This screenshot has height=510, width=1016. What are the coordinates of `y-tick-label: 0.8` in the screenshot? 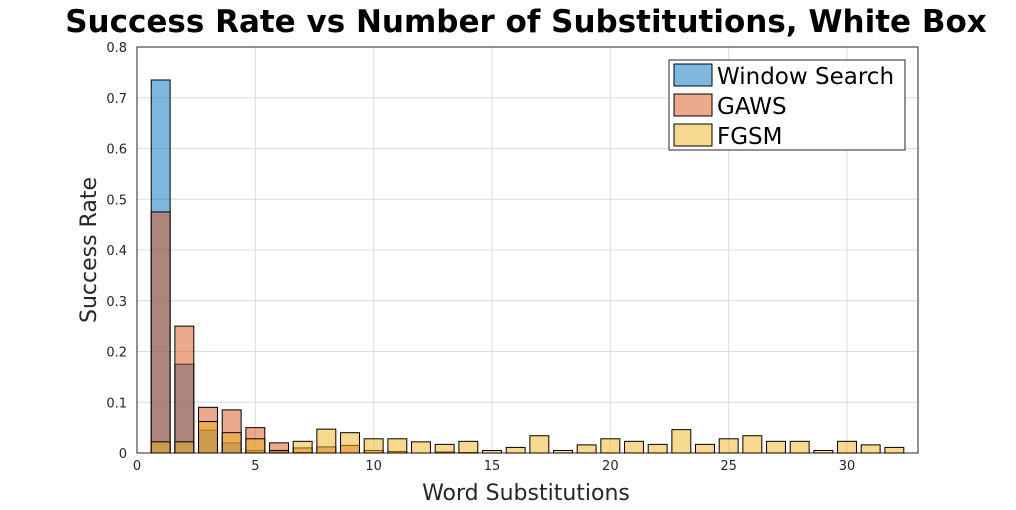 It's located at (116, 48).